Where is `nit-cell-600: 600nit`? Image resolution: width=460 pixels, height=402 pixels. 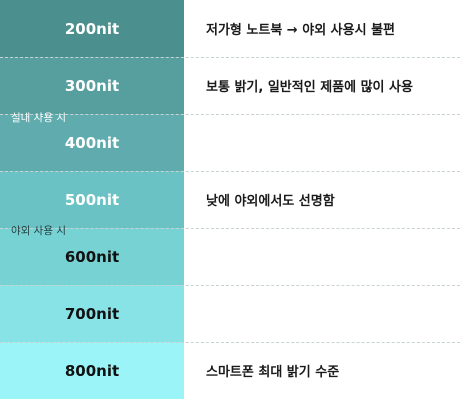
nit-cell-600: 600nit is located at coordinates (92, 256).